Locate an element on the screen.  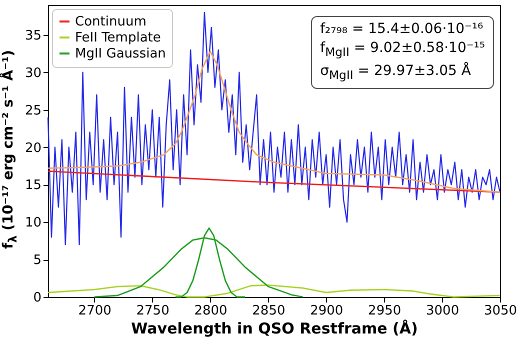
y-tick-label: 5 is located at coordinates (37, 260).